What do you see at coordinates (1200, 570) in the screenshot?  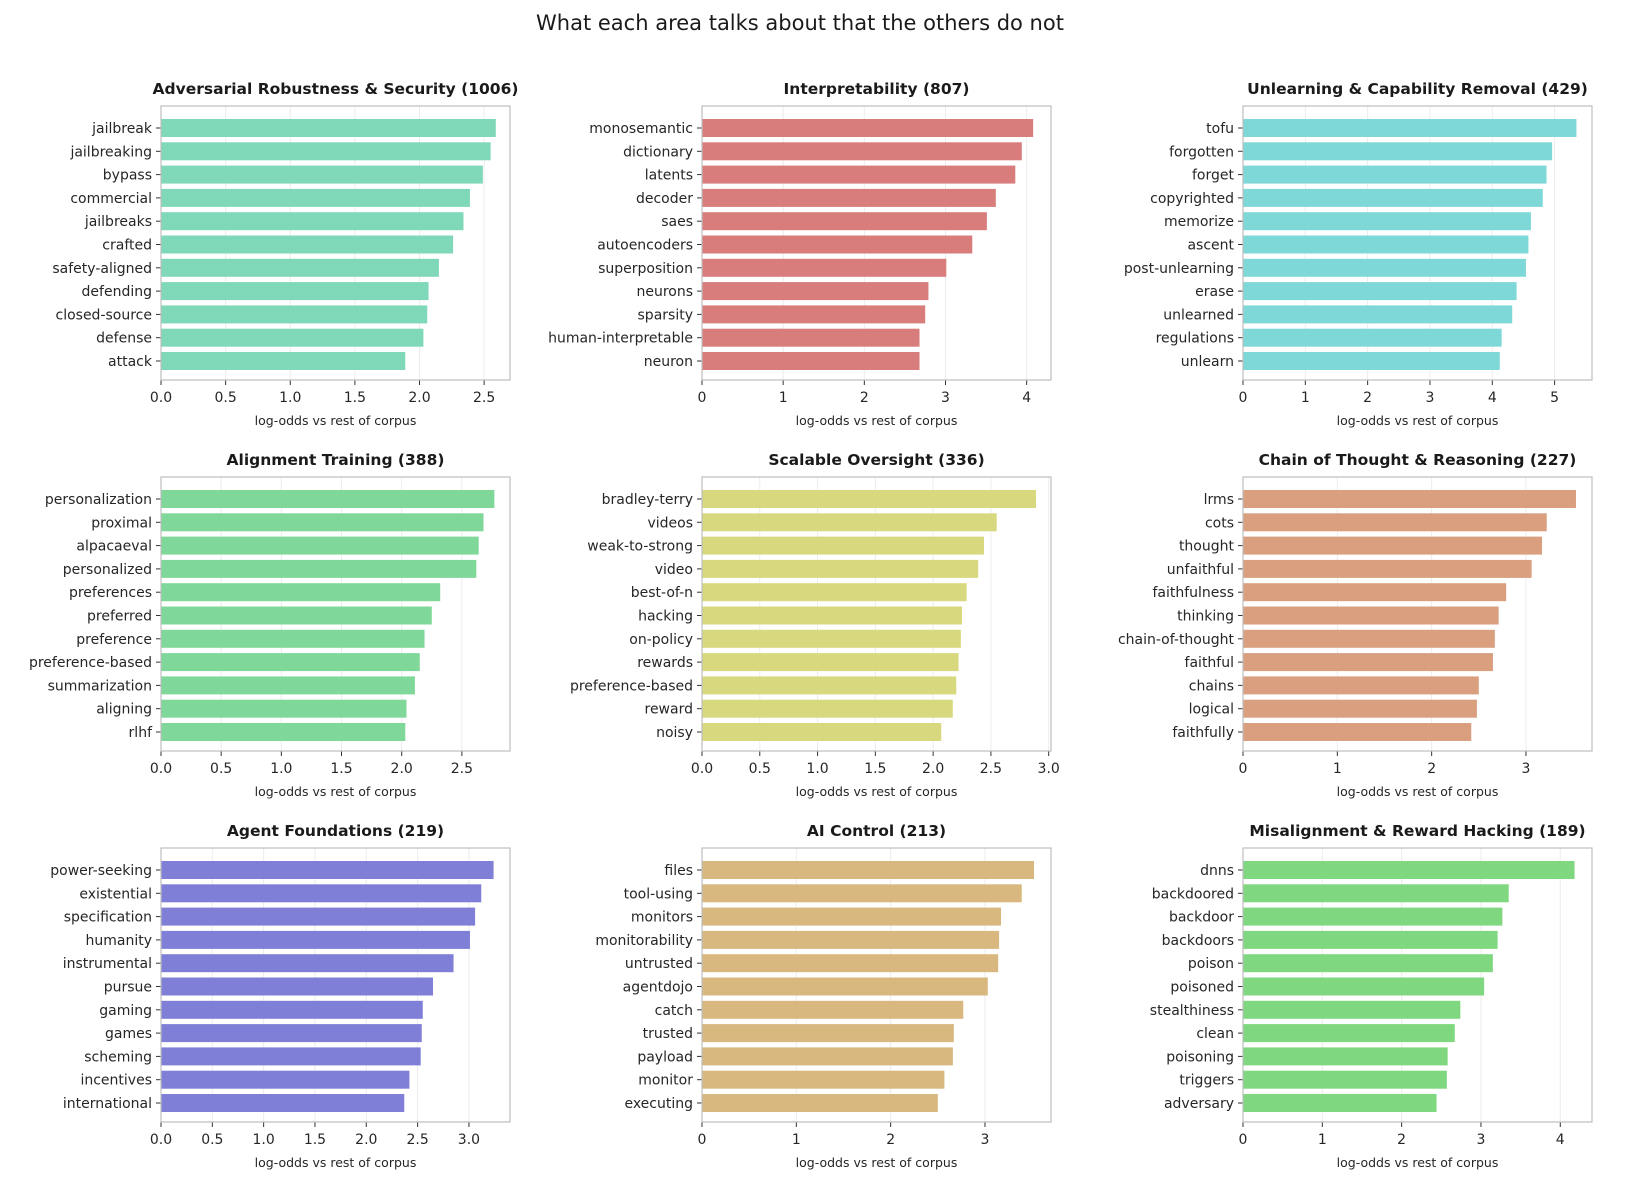 I see `category-label: unfaithful` at bounding box center [1200, 570].